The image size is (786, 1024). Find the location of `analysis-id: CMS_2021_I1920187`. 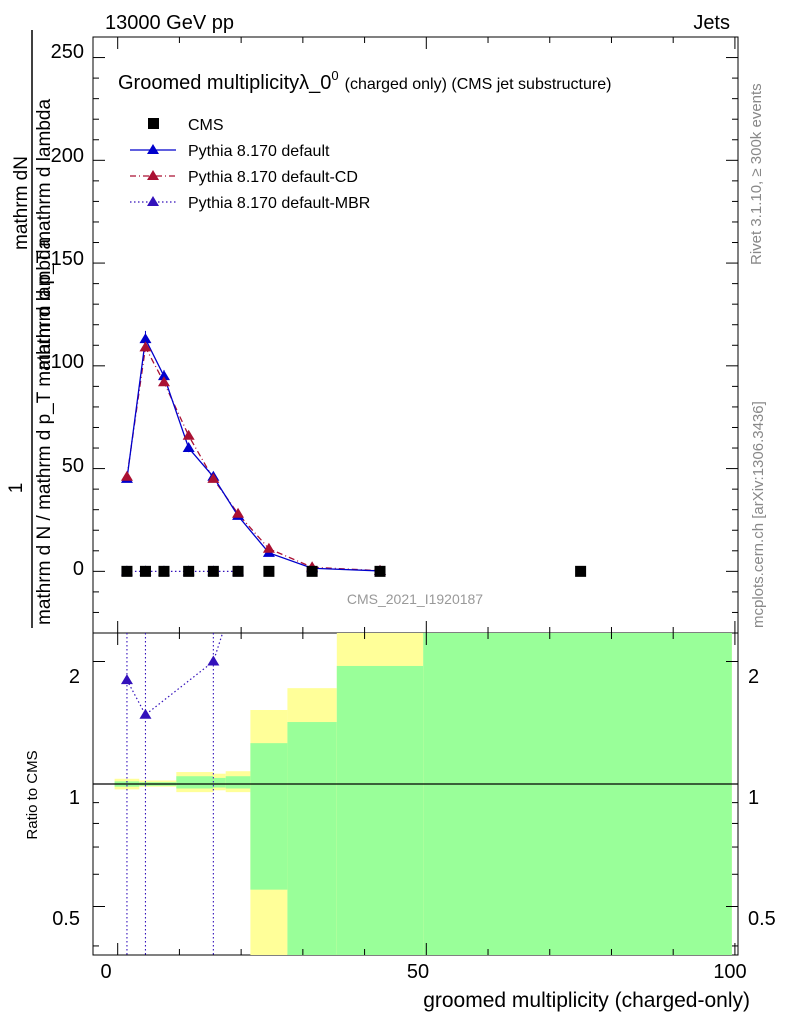

analysis-id: CMS_2021_I1920187 is located at coordinates (415, 599).